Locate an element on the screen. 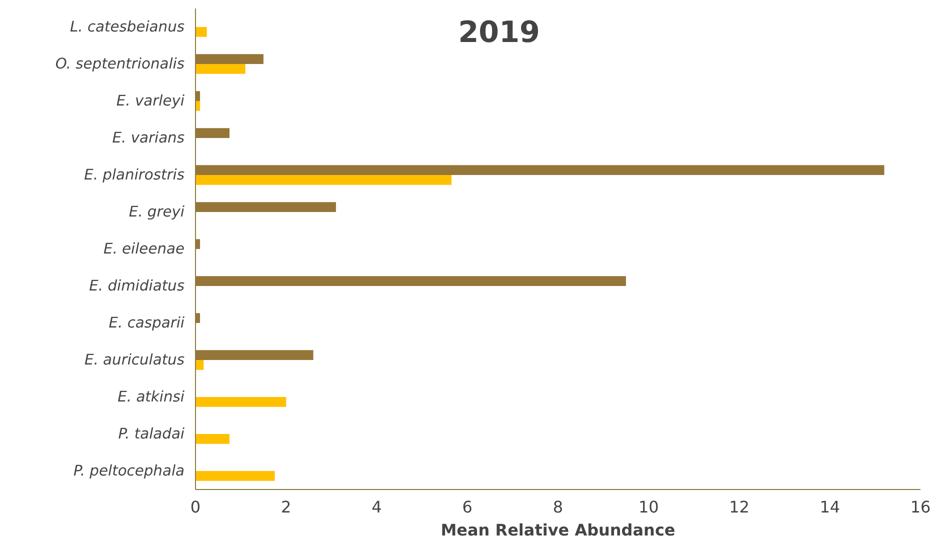  y-tick-label: P. peltocephala is located at coordinates (129, 471).